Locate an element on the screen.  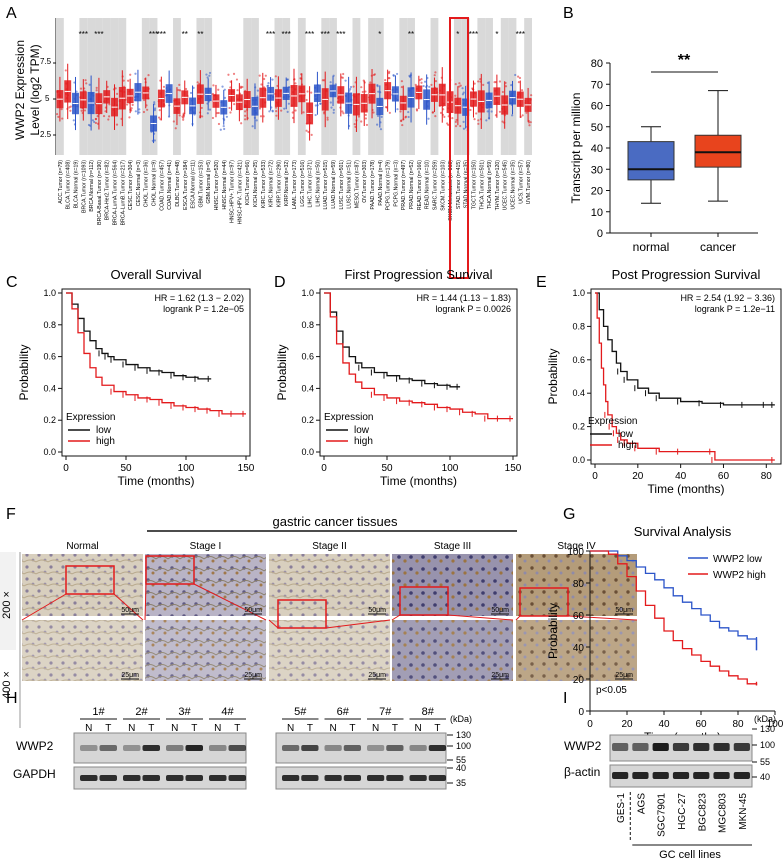
panelD-xtick-label: 150 is located at coordinates (513, 468).